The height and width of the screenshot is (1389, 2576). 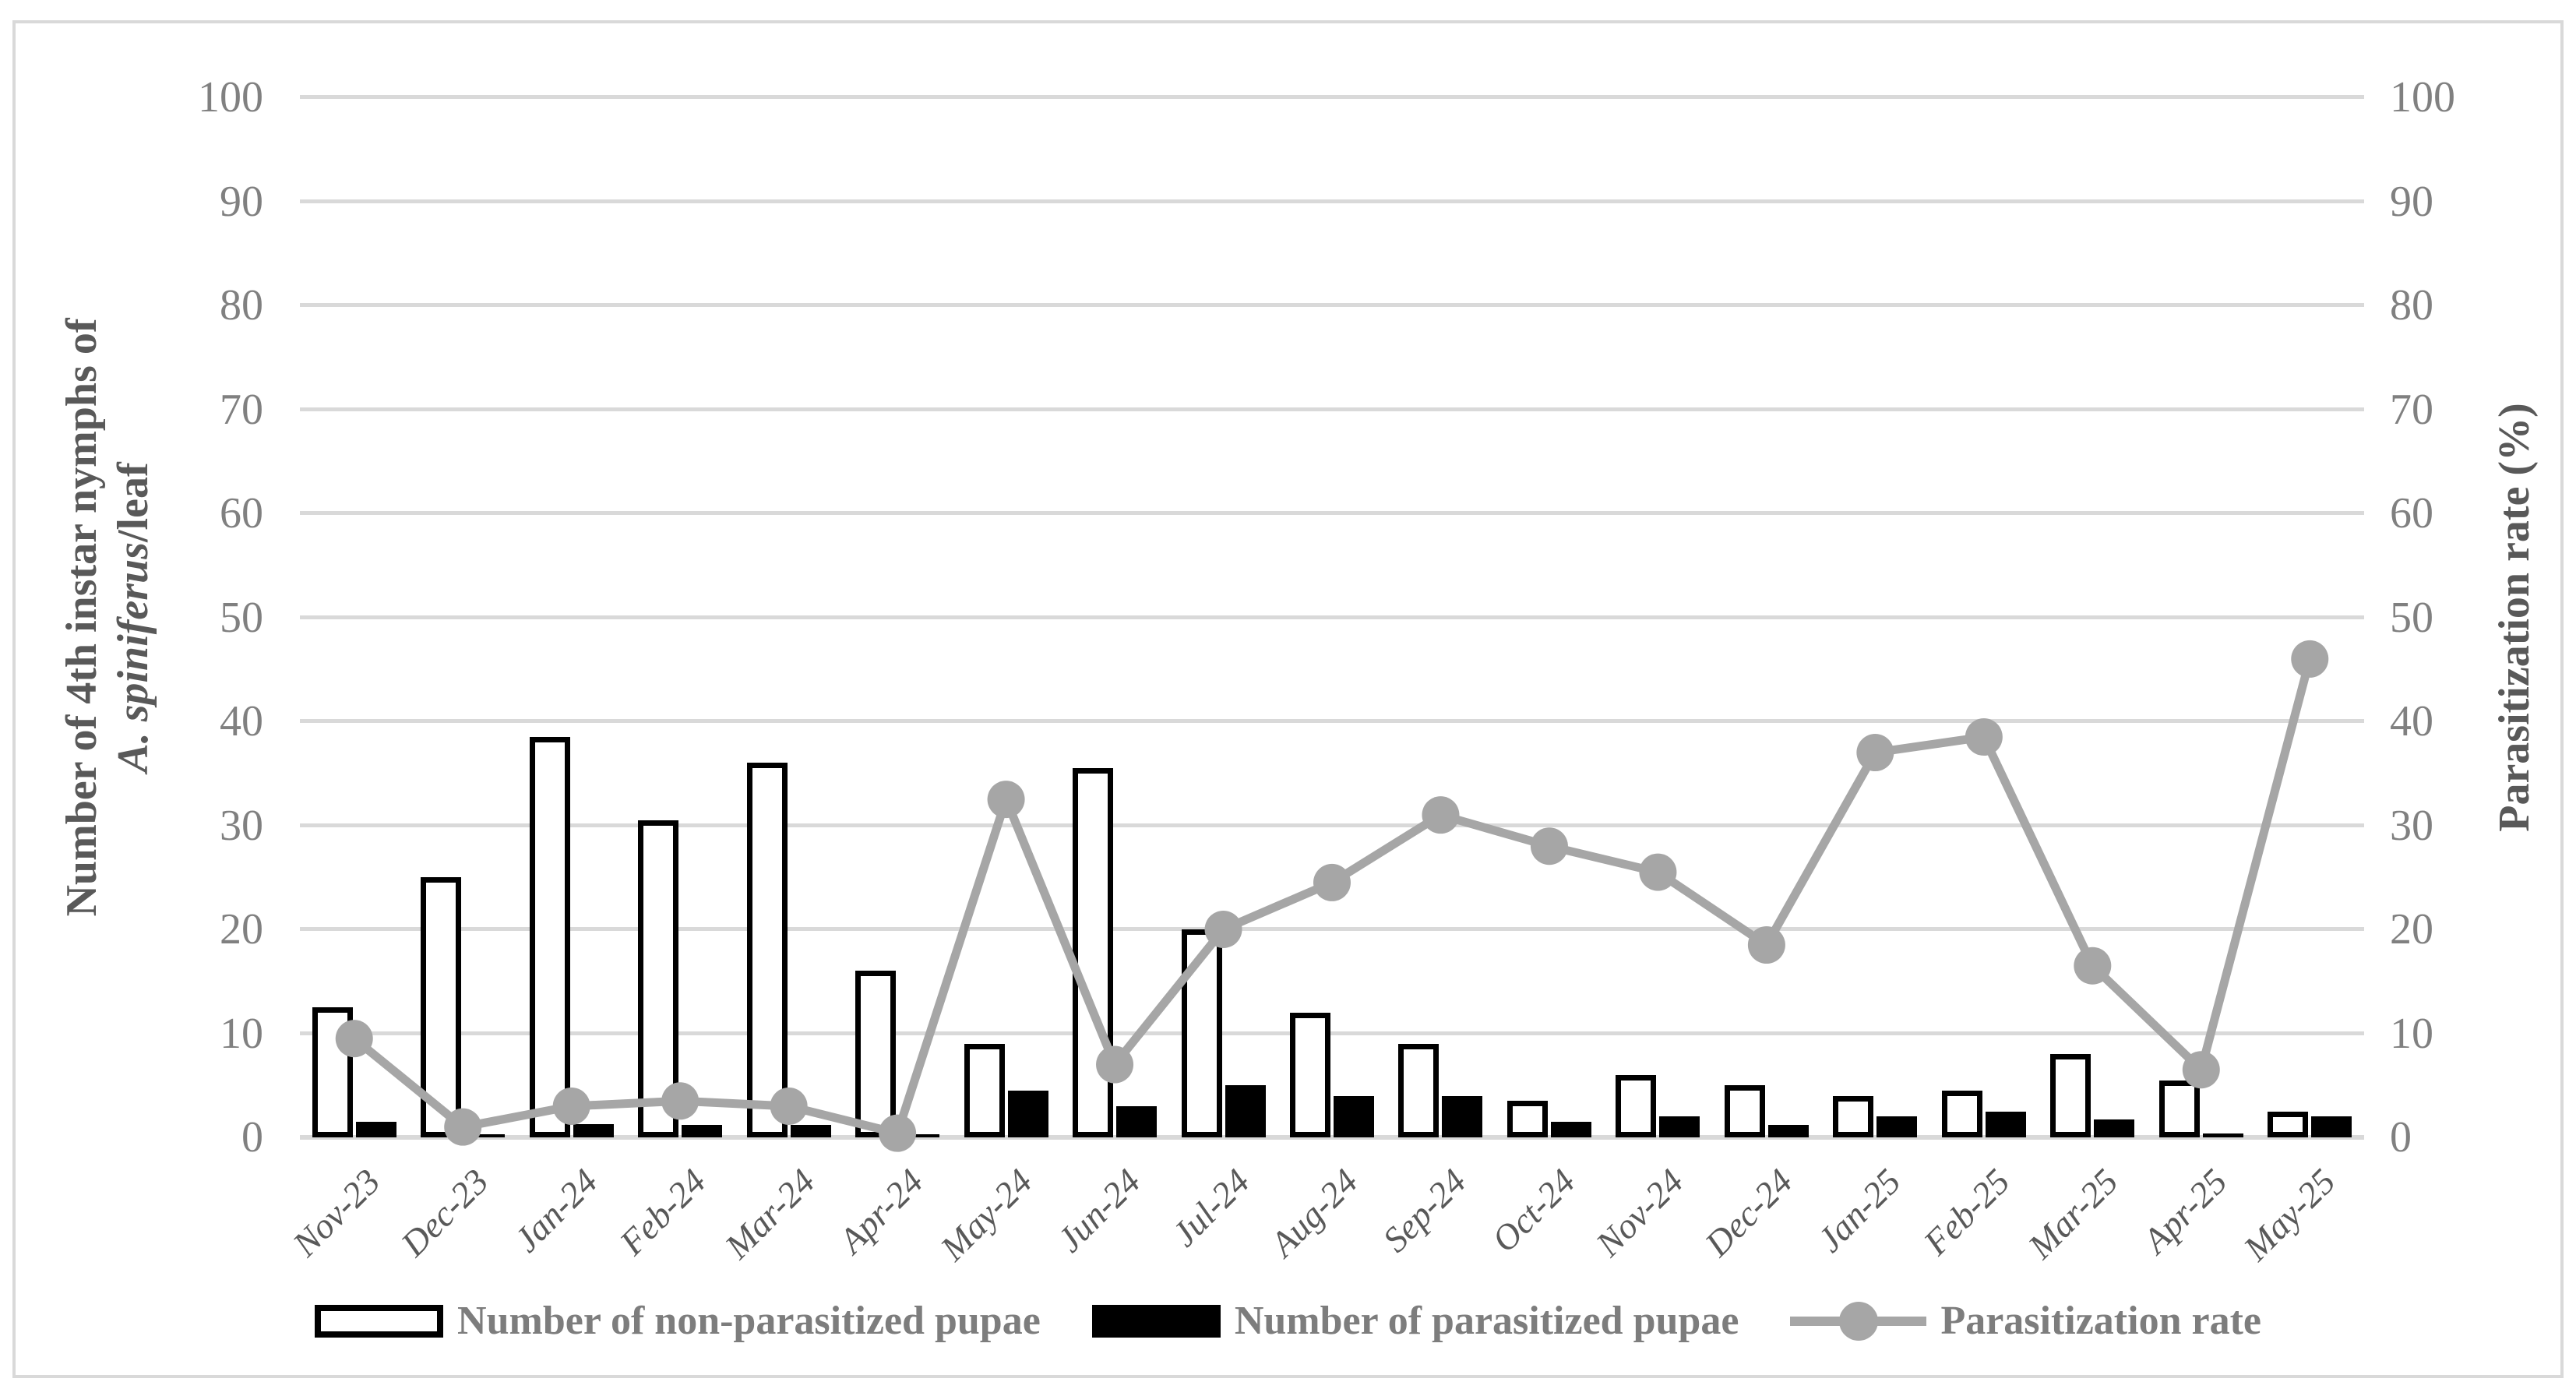 I want to click on left-tick-90: 90, so click(x=241, y=201).